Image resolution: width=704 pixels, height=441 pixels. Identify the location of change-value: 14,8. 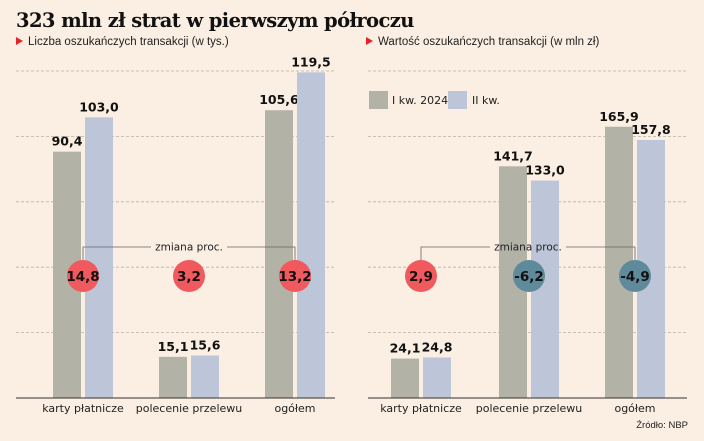
(82, 277).